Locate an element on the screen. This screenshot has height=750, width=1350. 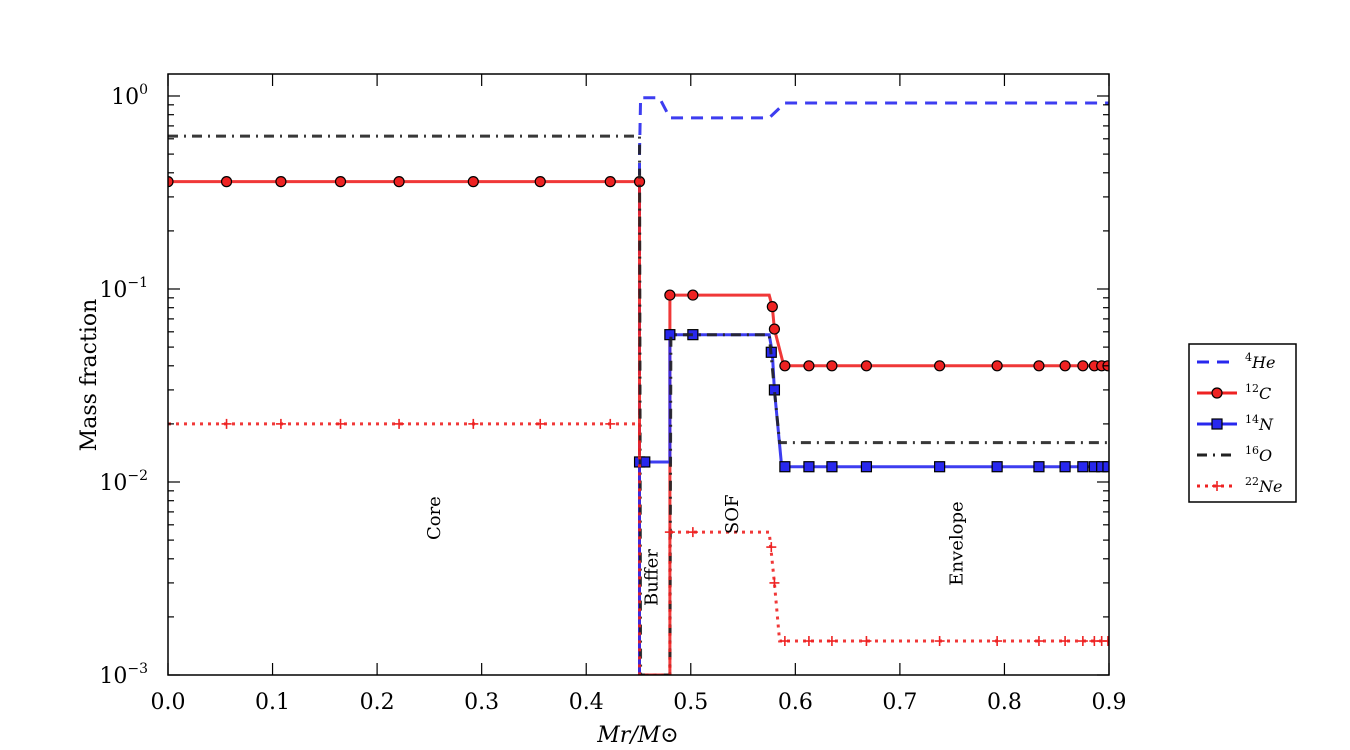
legend-element: N is located at coordinates (1266, 424).